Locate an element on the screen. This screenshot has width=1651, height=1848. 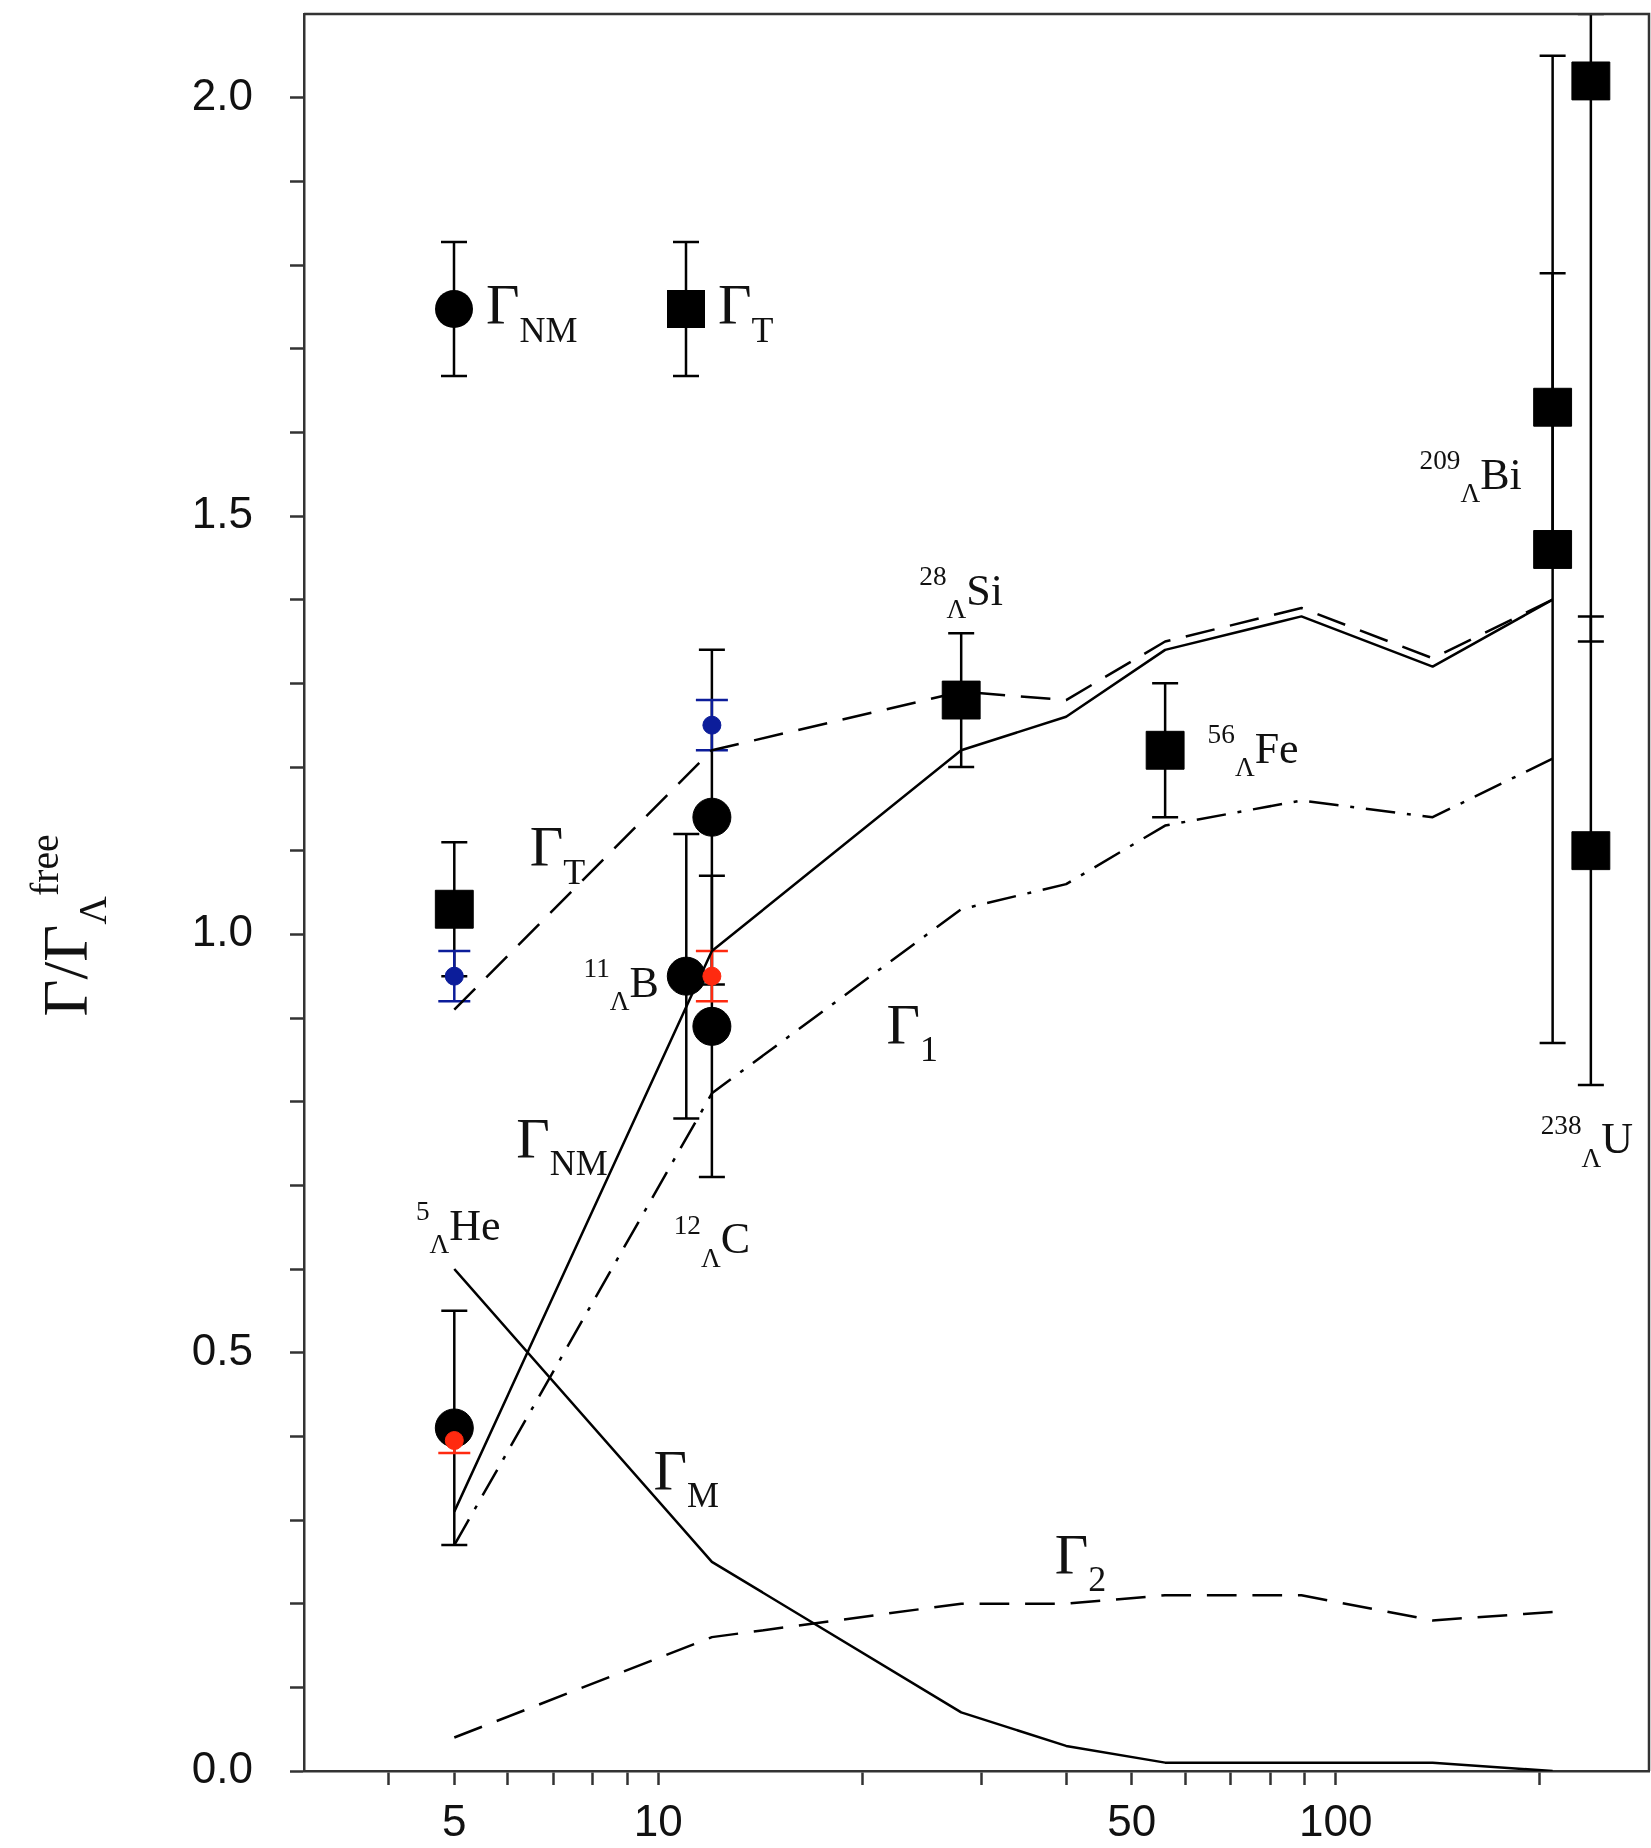
y-tick-label: 1.0 is located at coordinates (222, 931).